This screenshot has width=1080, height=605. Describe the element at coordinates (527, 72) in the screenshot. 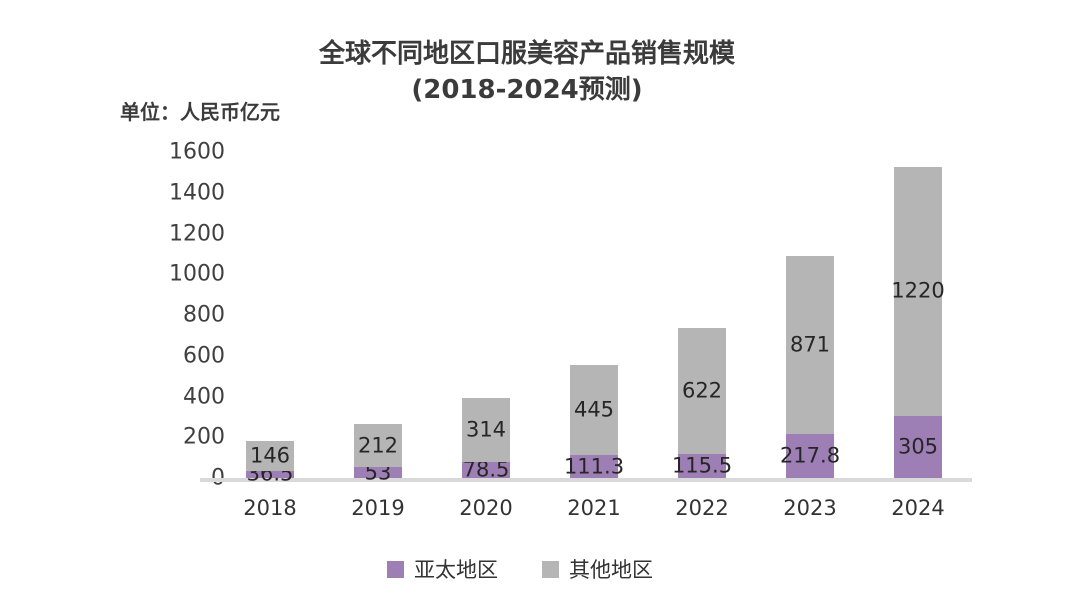

I see `chart-title: 全球不同地区口服美容产品销售规模 (2018-2024预测)` at that location.